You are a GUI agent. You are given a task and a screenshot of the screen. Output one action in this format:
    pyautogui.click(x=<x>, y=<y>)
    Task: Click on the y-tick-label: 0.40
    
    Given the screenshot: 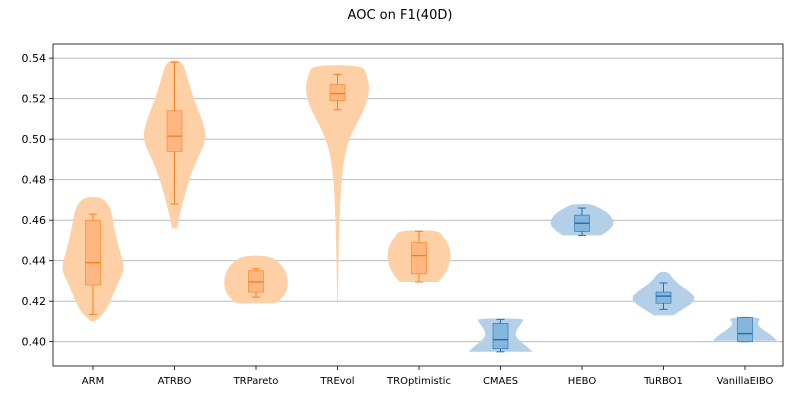 What is the action you would take?
    pyautogui.click(x=34, y=342)
    